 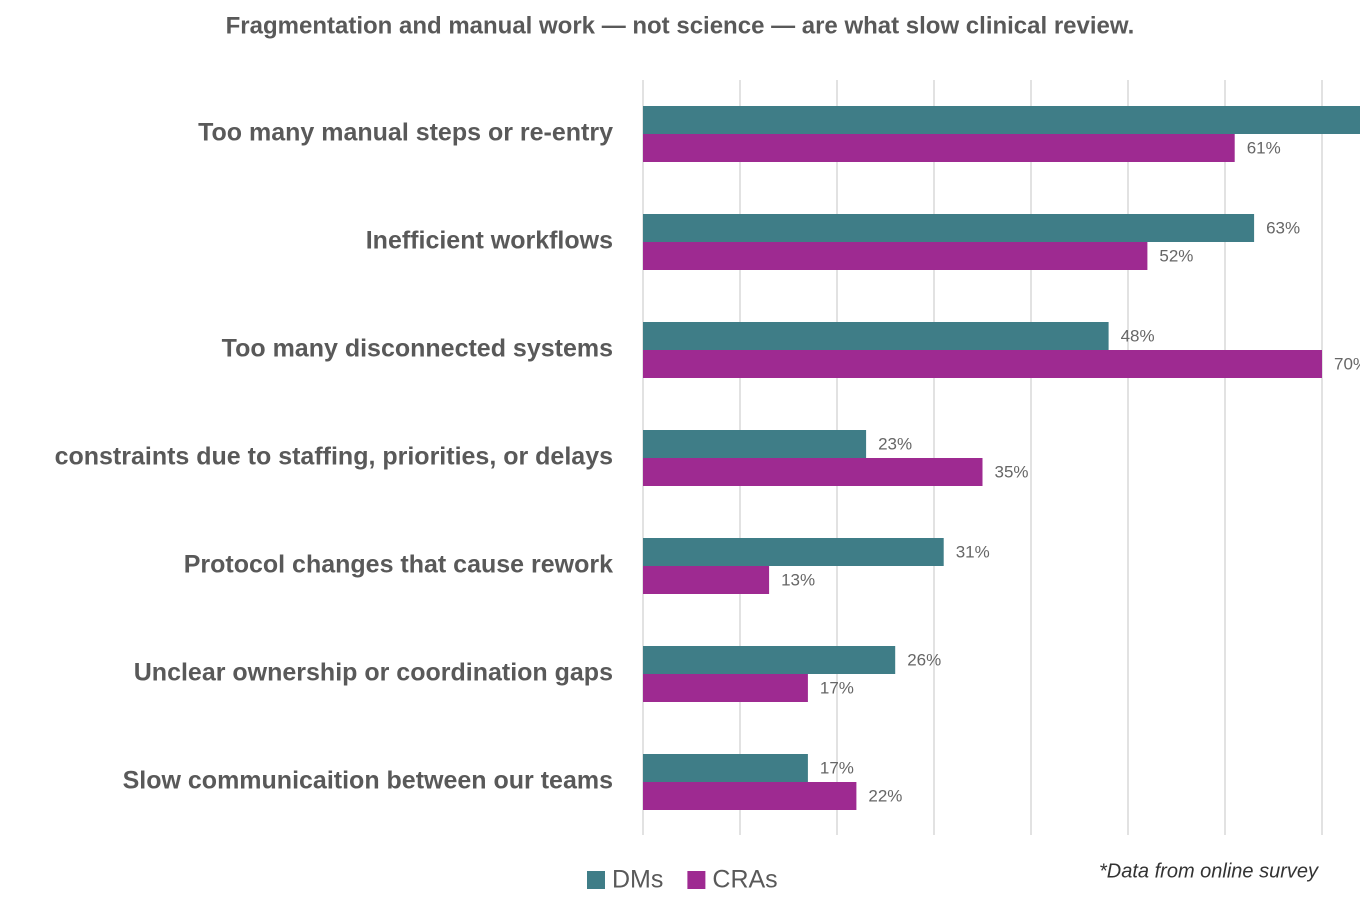 What do you see at coordinates (895, 443) in the screenshot?
I see `data-label: 23%` at bounding box center [895, 443].